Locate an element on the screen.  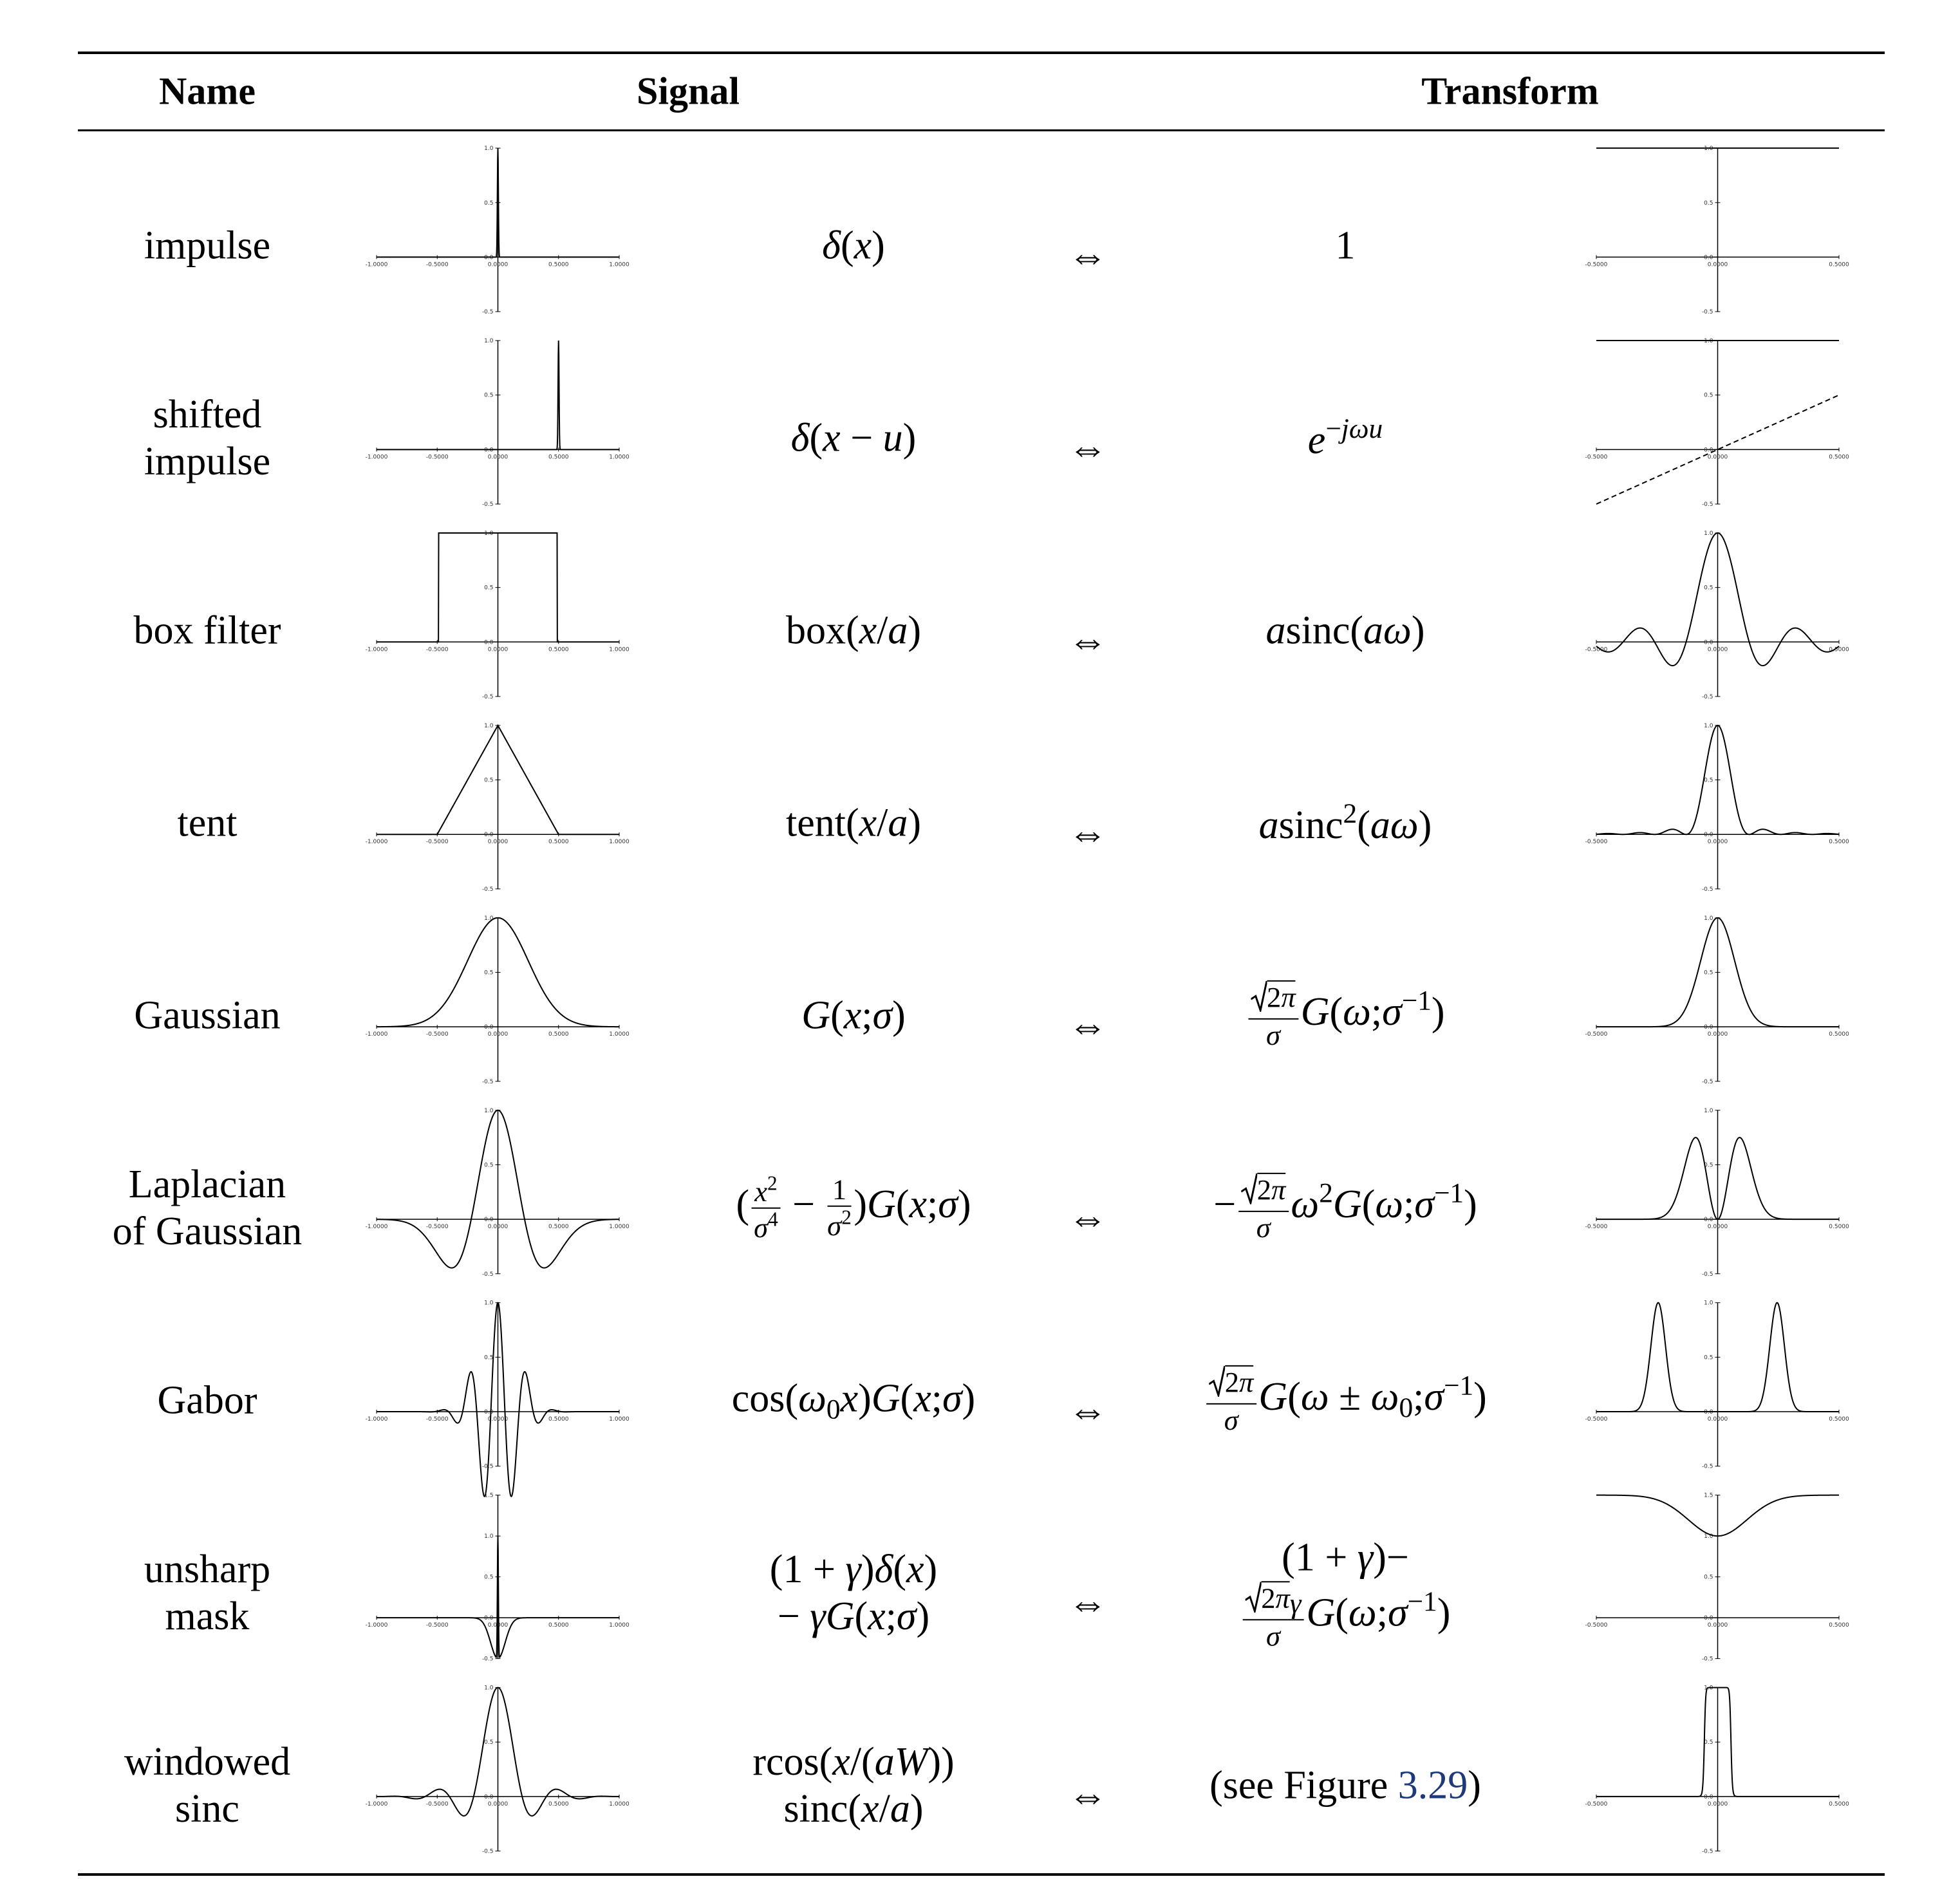
function-name: rcos is located at coordinates (785, 1761).